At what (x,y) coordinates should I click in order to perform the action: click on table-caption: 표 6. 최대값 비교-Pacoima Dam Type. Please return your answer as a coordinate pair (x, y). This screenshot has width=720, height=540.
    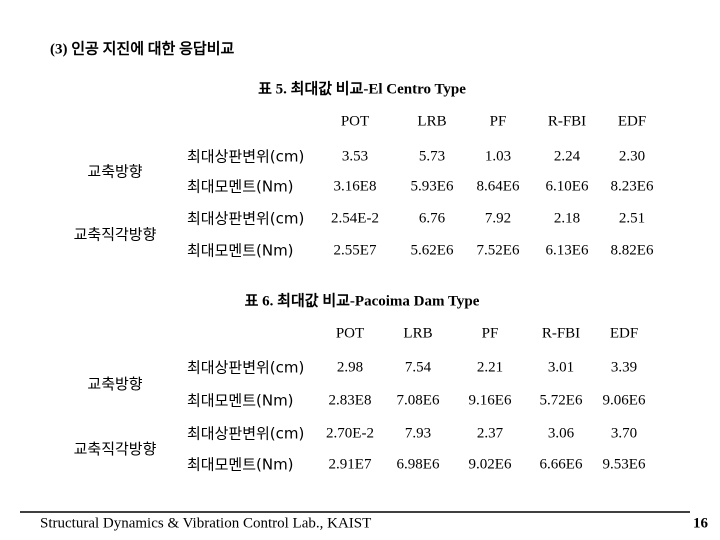
    Looking at the image, I should click on (362, 300).